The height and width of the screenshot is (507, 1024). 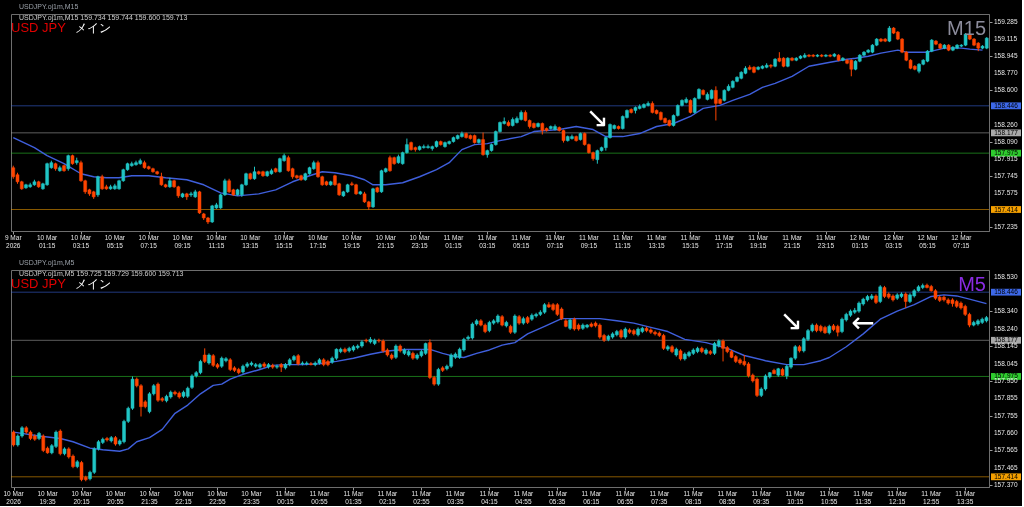 What do you see at coordinates (863, 322) in the screenshot?
I see `annotation: ←` at bounding box center [863, 322].